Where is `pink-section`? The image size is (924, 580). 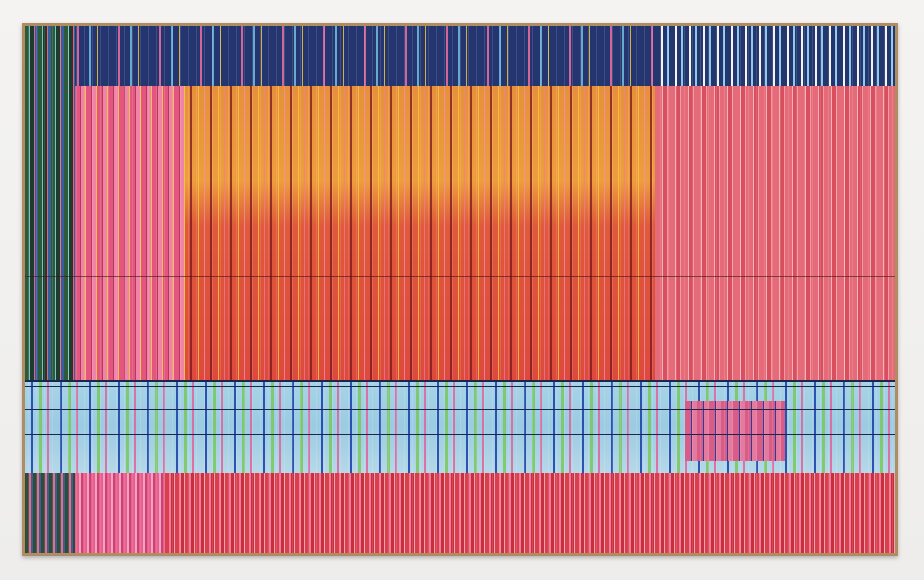 pink-section is located at coordinates (130, 233).